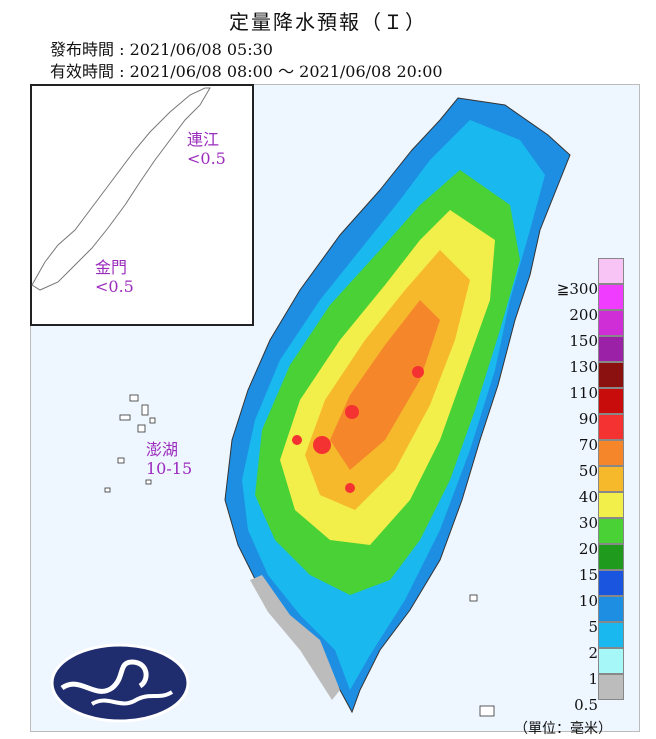 This screenshot has width=656, height=739. What do you see at coordinates (593, 679) in the screenshot?
I see `legend-tick-label: 1` at bounding box center [593, 679].